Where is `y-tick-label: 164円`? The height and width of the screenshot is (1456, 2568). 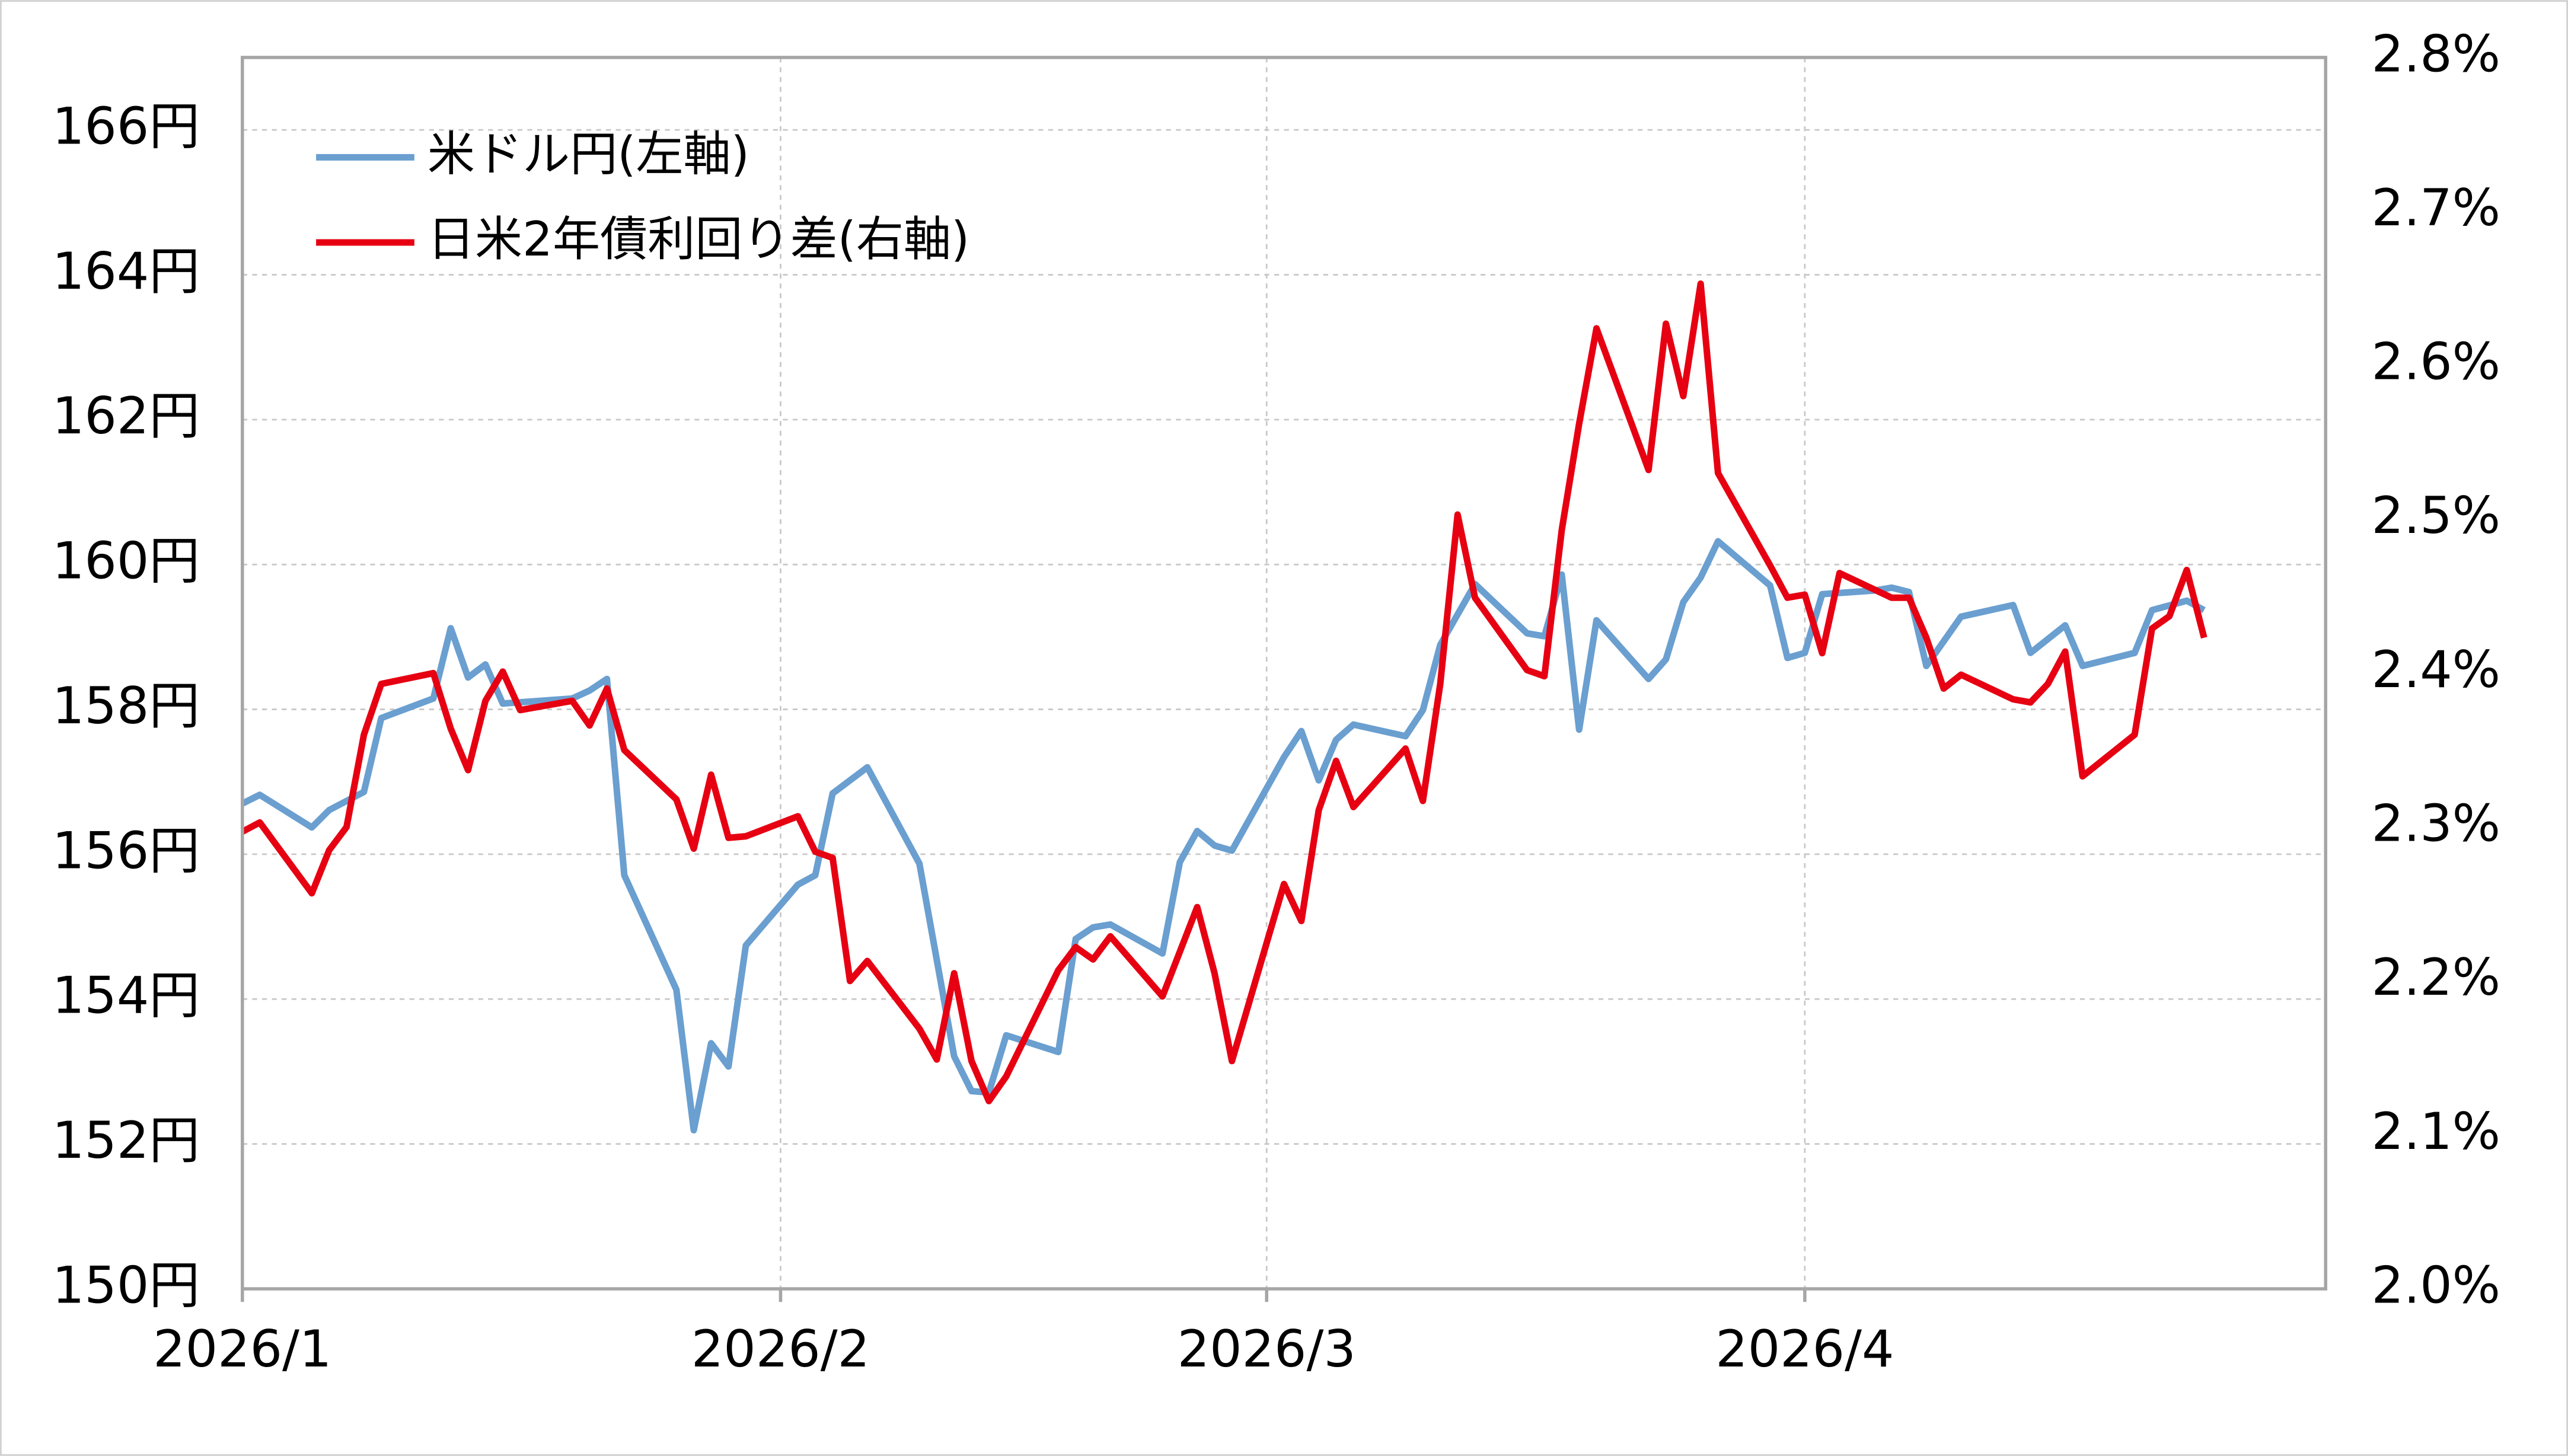
y-tick-label: 164円 is located at coordinates (126, 271).